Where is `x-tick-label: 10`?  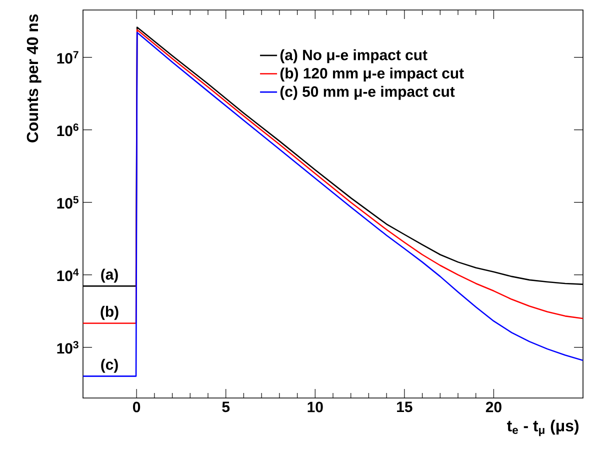 x-tick-label: 10 is located at coordinates (315, 407).